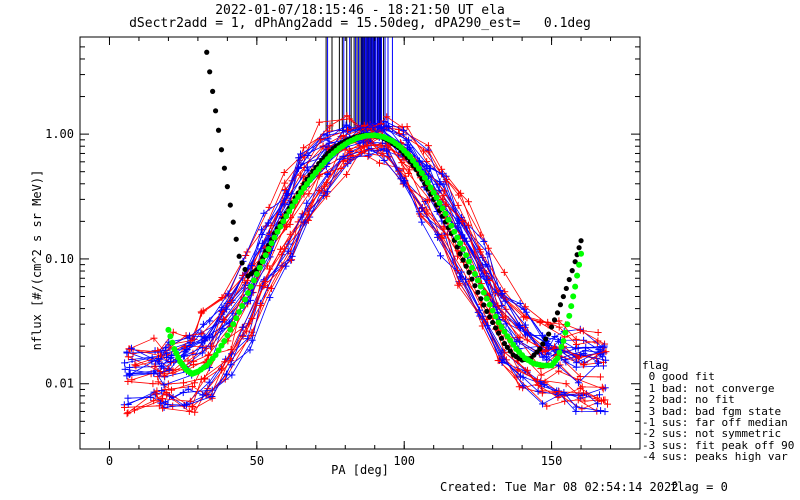  What do you see at coordinates (715, 423) in the screenshot?
I see `legend-item: -1 sus: far off median` at bounding box center [715, 423].